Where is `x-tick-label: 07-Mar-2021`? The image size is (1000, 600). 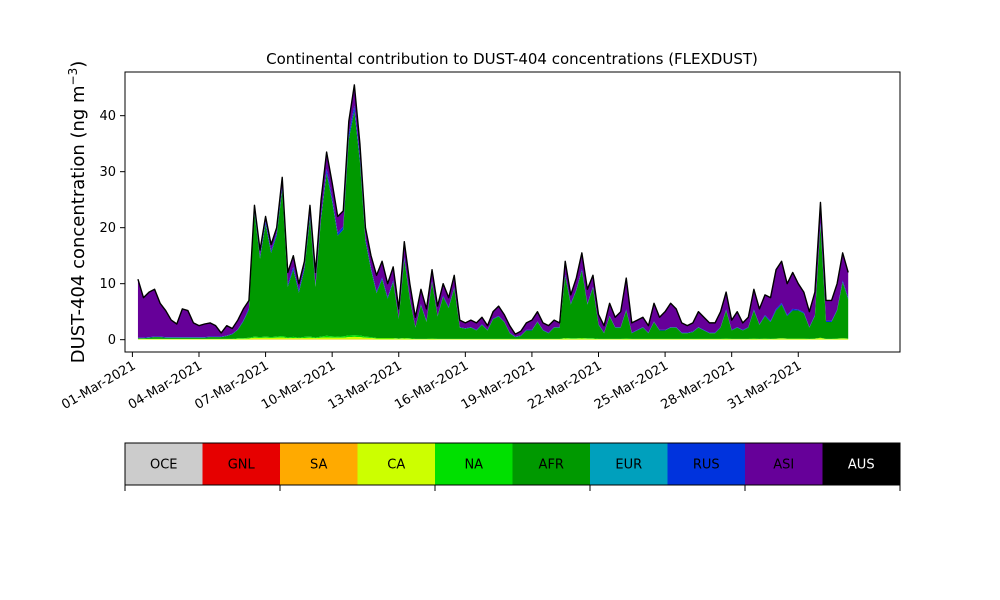
x-tick-label: 07-Mar-2021 is located at coordinates (231, 385).